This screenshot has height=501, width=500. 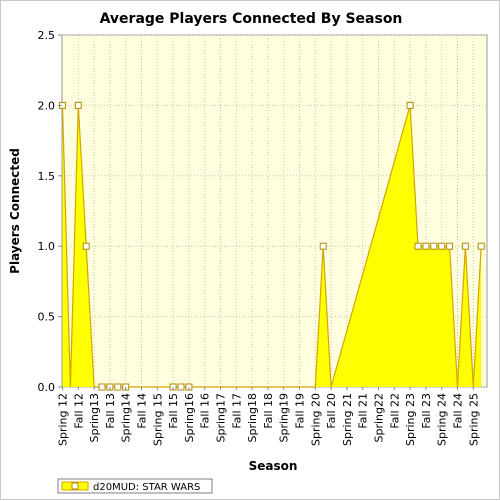 What do you see at coordinates (473, 419) in the screenshot?
I see `x-tick-label: Spring 25` at bounding box center [473, 419].